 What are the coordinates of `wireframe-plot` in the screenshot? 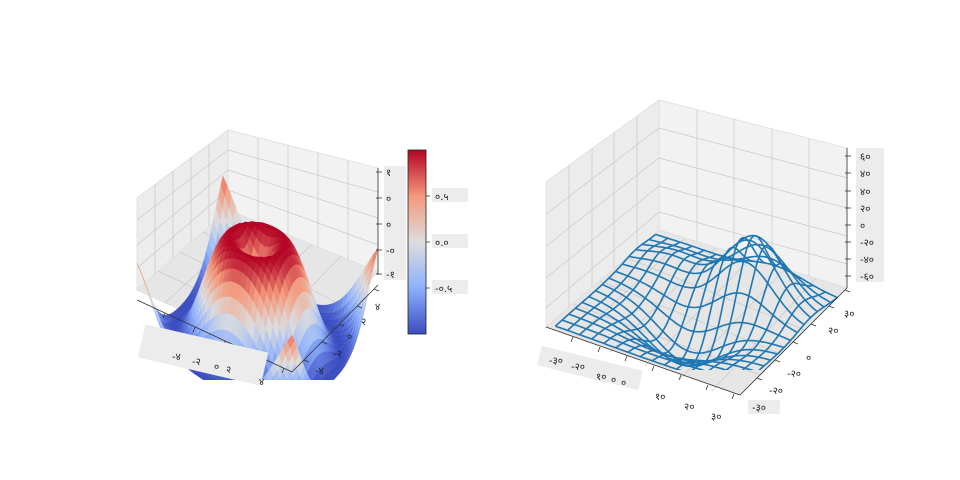 It's located at (696, 301).